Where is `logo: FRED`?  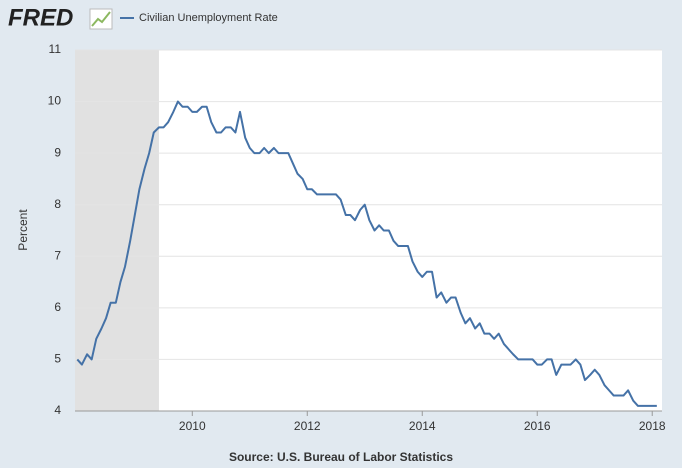 logo: FRED is located at coordinates (40, 17).